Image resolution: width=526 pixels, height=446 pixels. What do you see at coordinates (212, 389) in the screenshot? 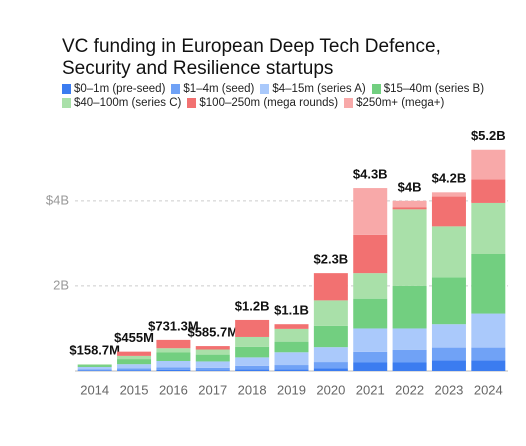
I see `x-tick-label: 2017` at bounding box center [212, 389].